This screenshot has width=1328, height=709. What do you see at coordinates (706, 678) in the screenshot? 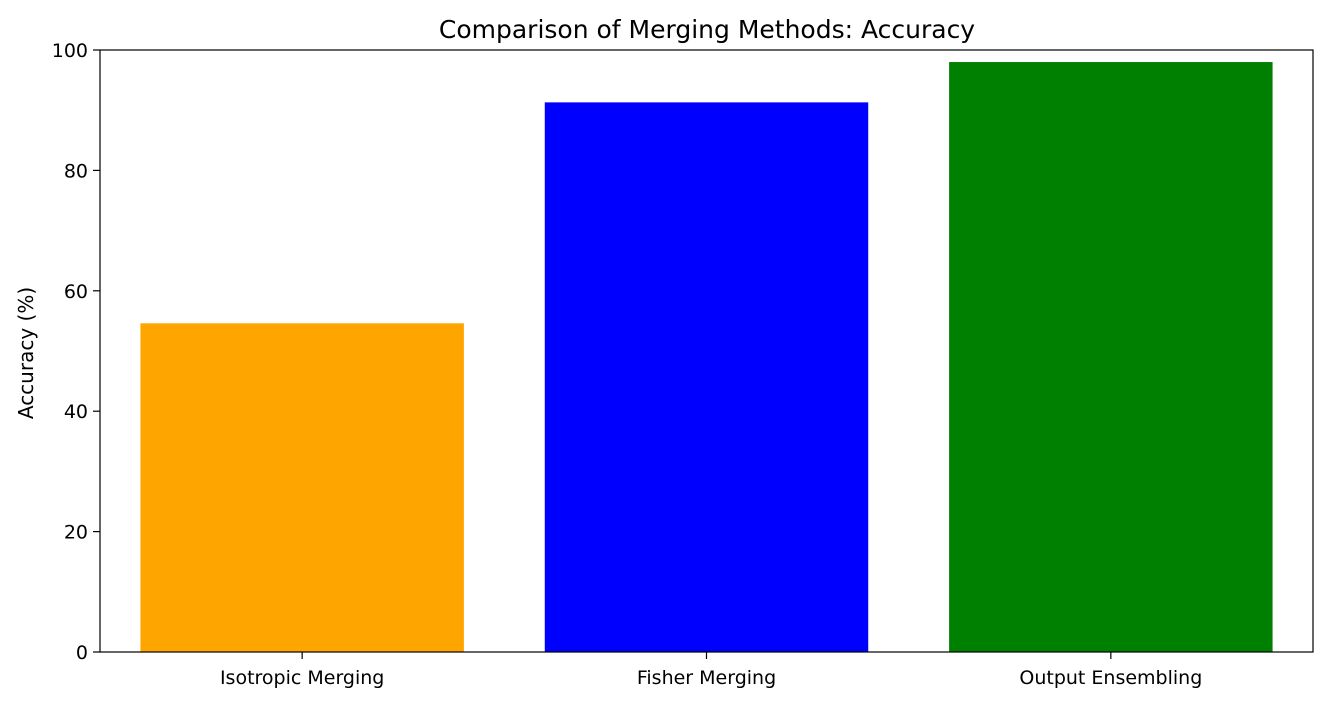
I see `x-tick-label: Fisher Merging` at bounding box center [706, 678].